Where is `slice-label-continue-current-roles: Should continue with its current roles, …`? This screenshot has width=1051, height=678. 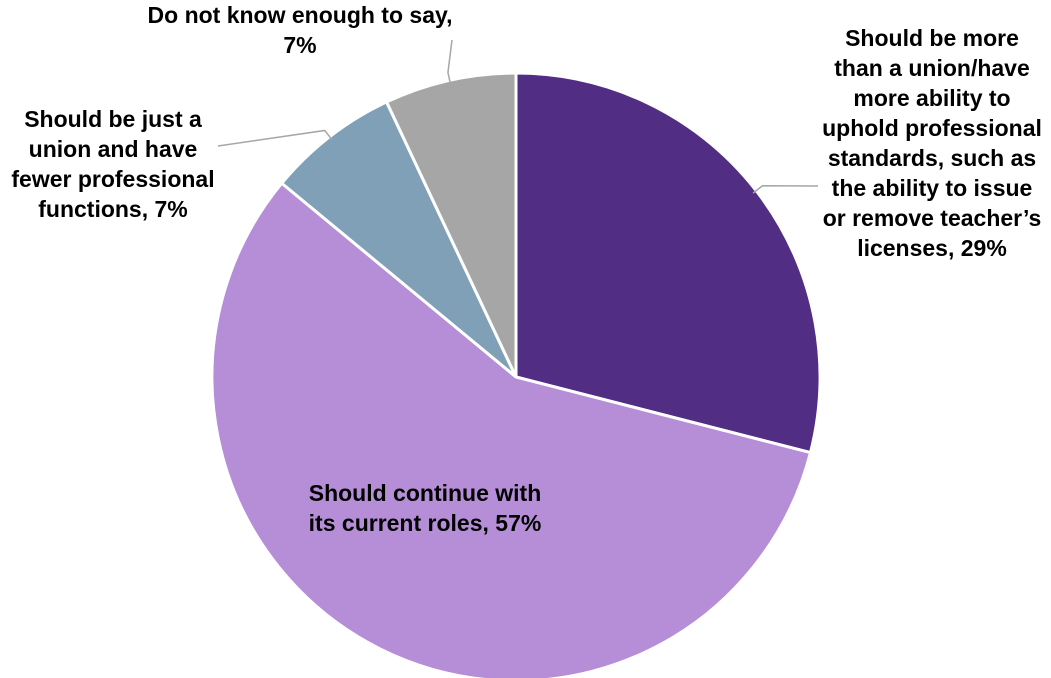 slice-label-continue-current-roles: Should continue with its current roles, … is located at coordinates (425, 508).